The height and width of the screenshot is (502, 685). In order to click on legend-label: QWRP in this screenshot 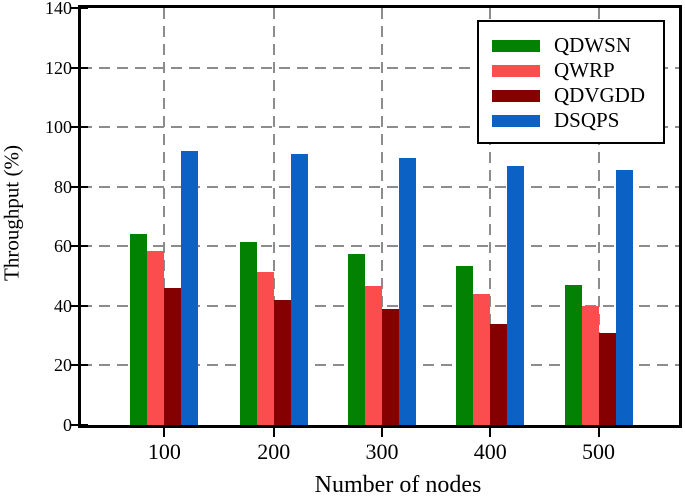, I will do `click(584, 70)`.